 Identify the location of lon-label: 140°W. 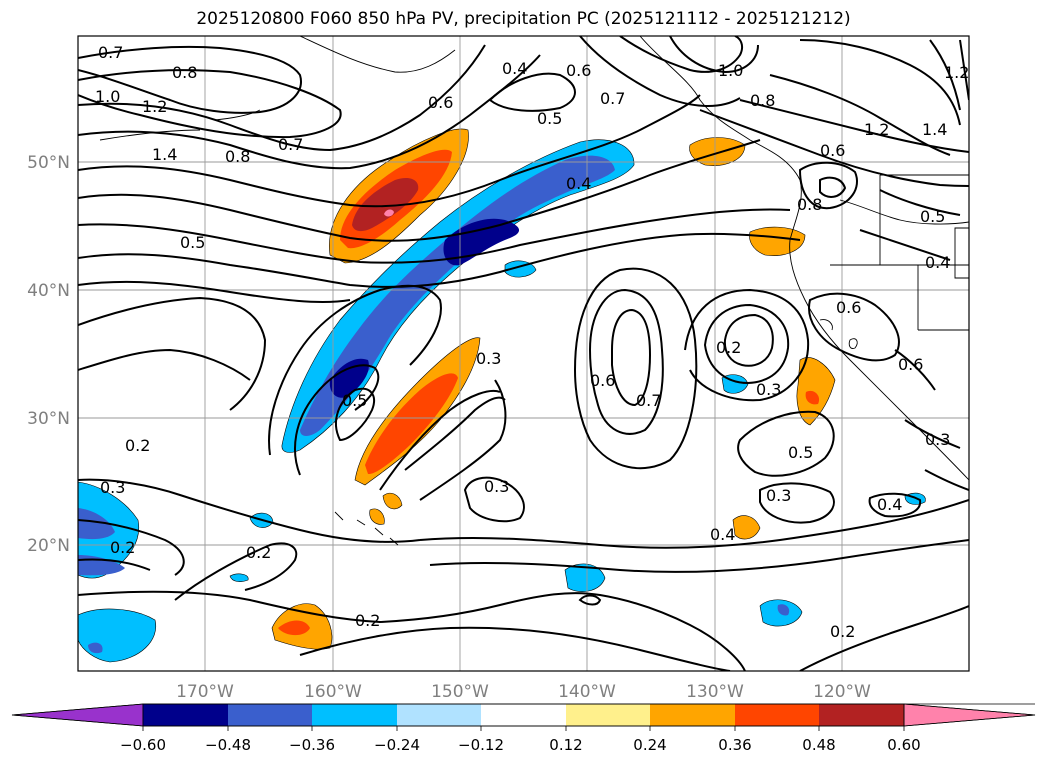
(587, 692).